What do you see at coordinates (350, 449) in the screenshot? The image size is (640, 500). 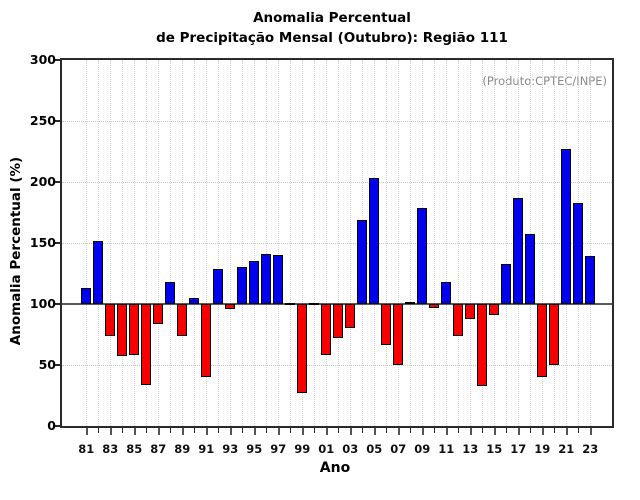 I see `x-tick-label: 03` at bounding box center [350, 449].